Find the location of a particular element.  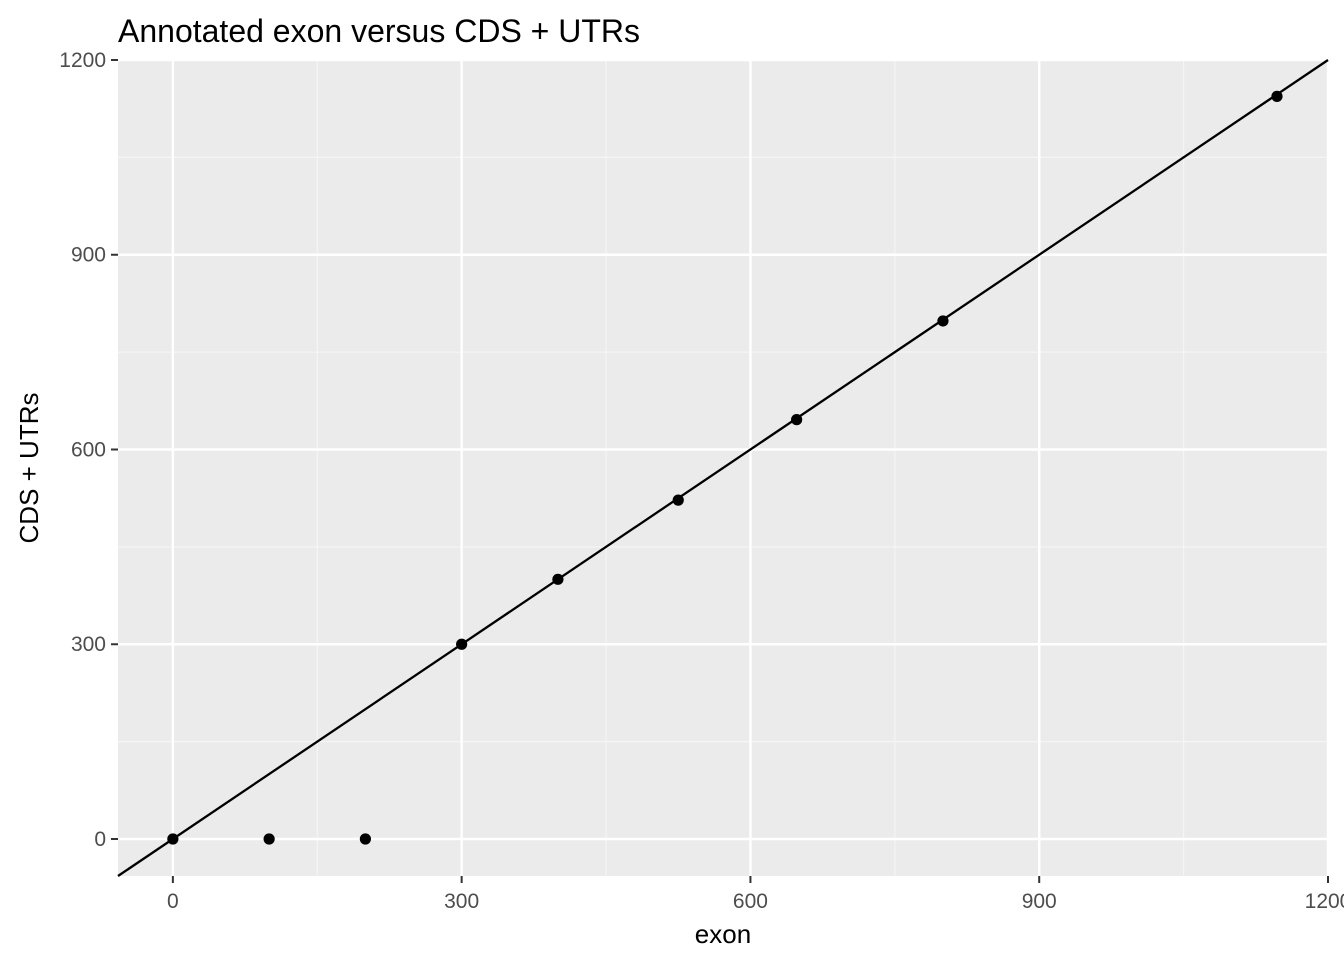

y-tick-label: 1200 is located at coordinates (82, 60).